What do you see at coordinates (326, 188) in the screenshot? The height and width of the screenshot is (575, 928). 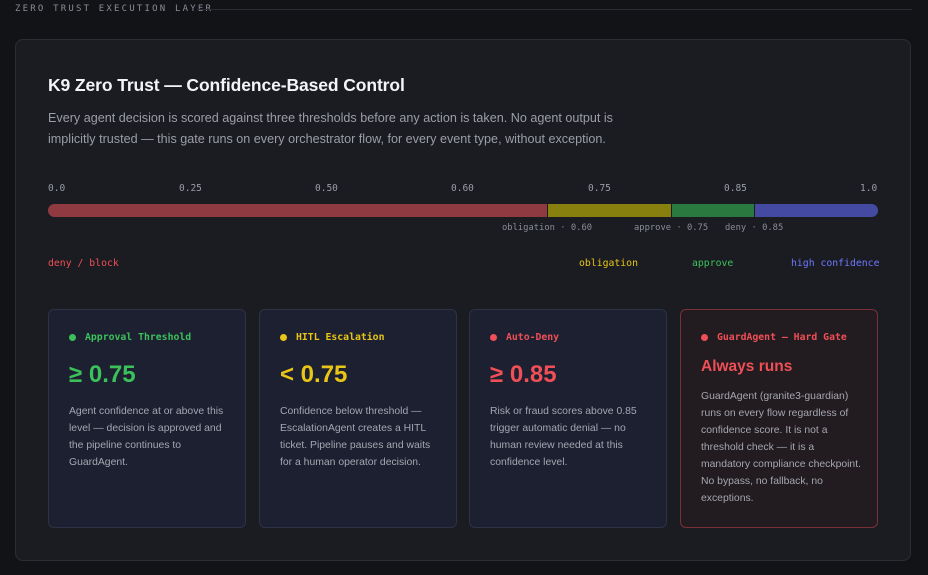 I see `scale-tick-050: 0.50` at bounding box center [326, 188].